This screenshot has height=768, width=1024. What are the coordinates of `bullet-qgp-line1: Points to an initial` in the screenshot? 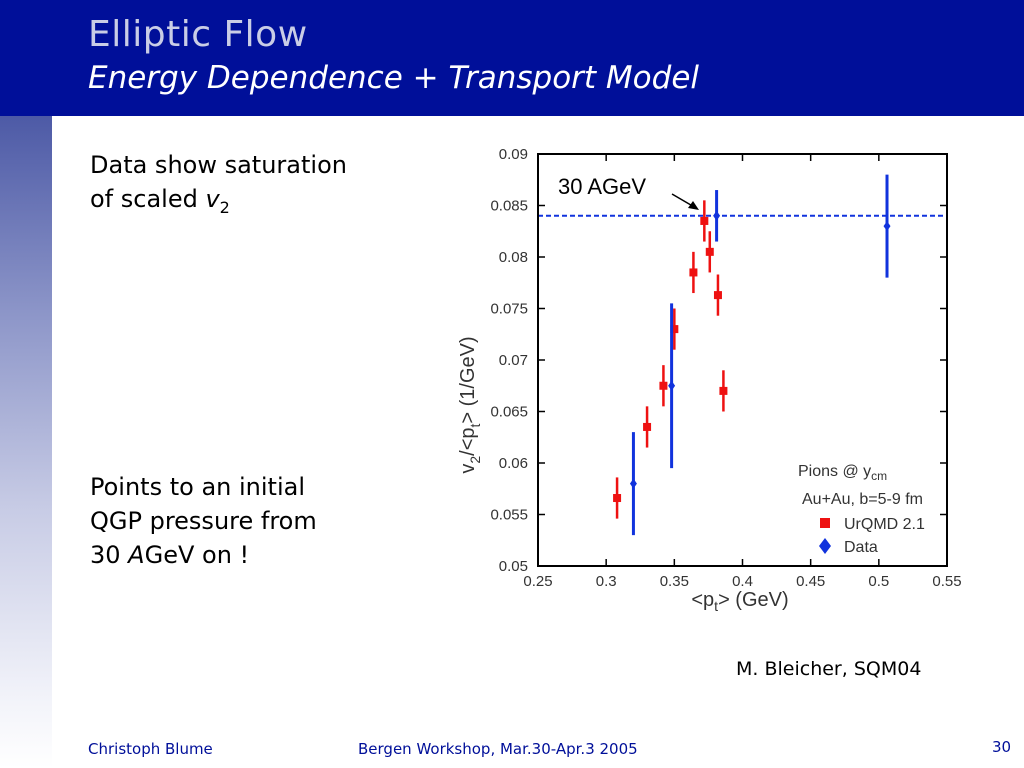 It's located at (197, 487).